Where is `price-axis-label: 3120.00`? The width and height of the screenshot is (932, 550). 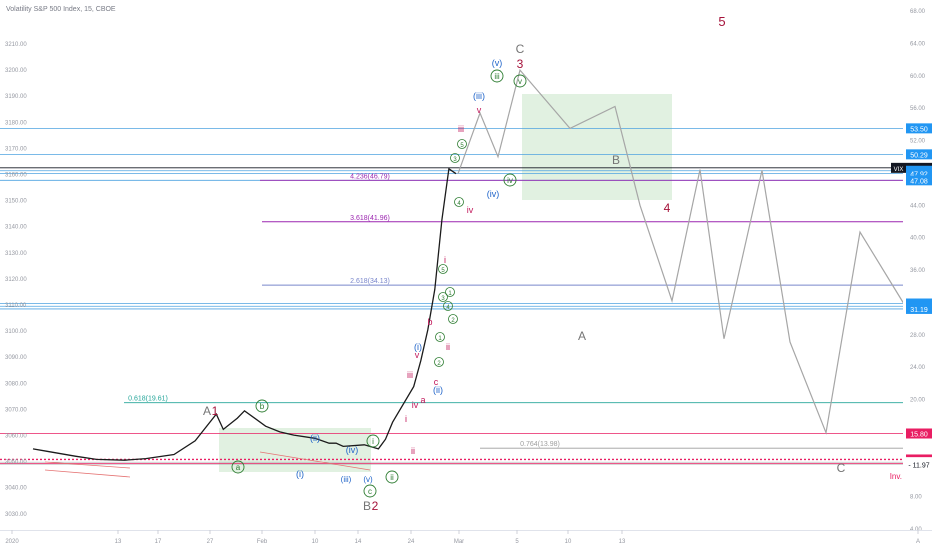
price-axis-label: 3120.00 is located at coordinates (16, 280).